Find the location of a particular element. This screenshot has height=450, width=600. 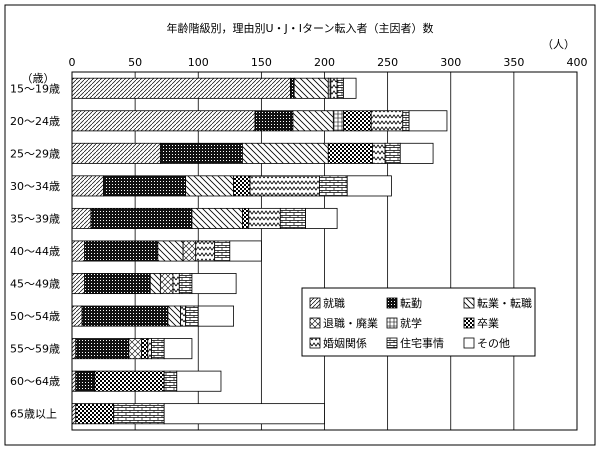

legend-label: 就学 is located at coordinates (411, 323).